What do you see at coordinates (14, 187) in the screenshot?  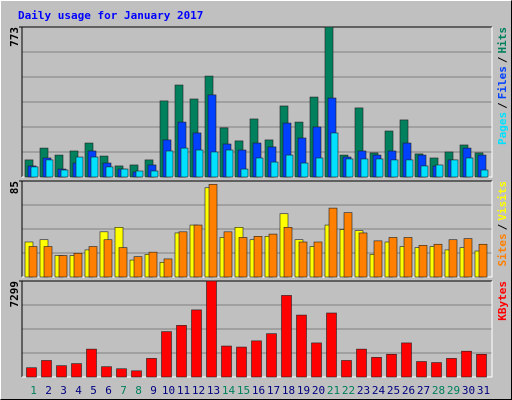 I see `y-tick-label: 85` at bounding box center [14, 187].